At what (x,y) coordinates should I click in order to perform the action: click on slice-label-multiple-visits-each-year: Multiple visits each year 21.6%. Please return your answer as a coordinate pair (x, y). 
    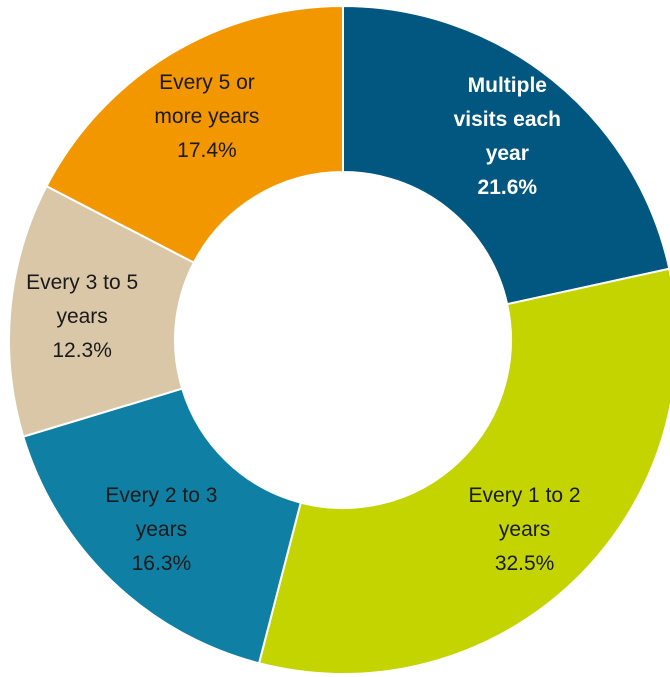
    Looking at the image, I should click on (507, 136).